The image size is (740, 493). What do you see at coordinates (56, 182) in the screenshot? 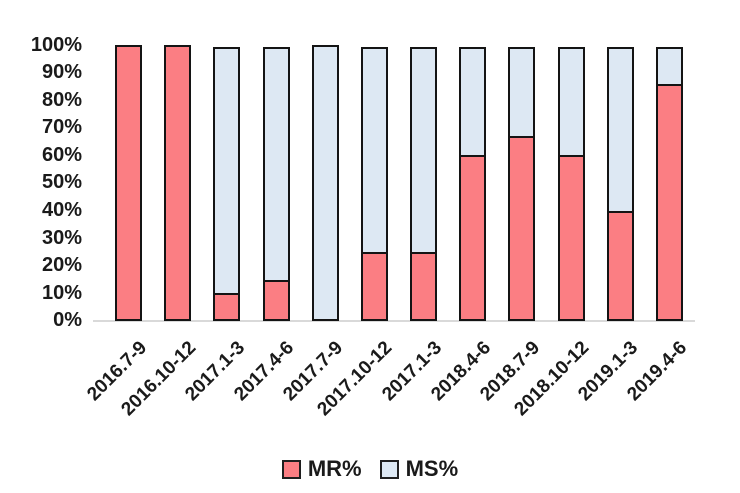
I see `y-axis: 100% 90% 80% 70% 60% 50% 40% 30% 20% 10% 0%` at bounding box center [56, 182].